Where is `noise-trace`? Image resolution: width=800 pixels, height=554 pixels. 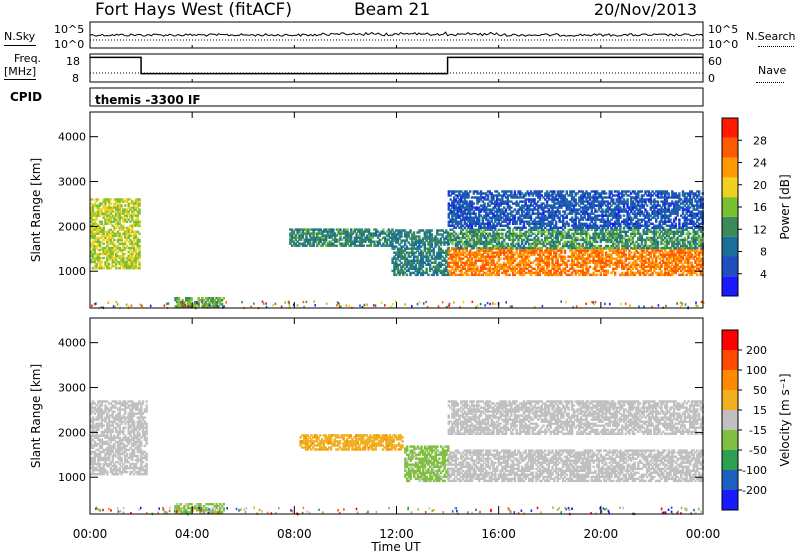
noise-trace is located at coordinates (396, 36).